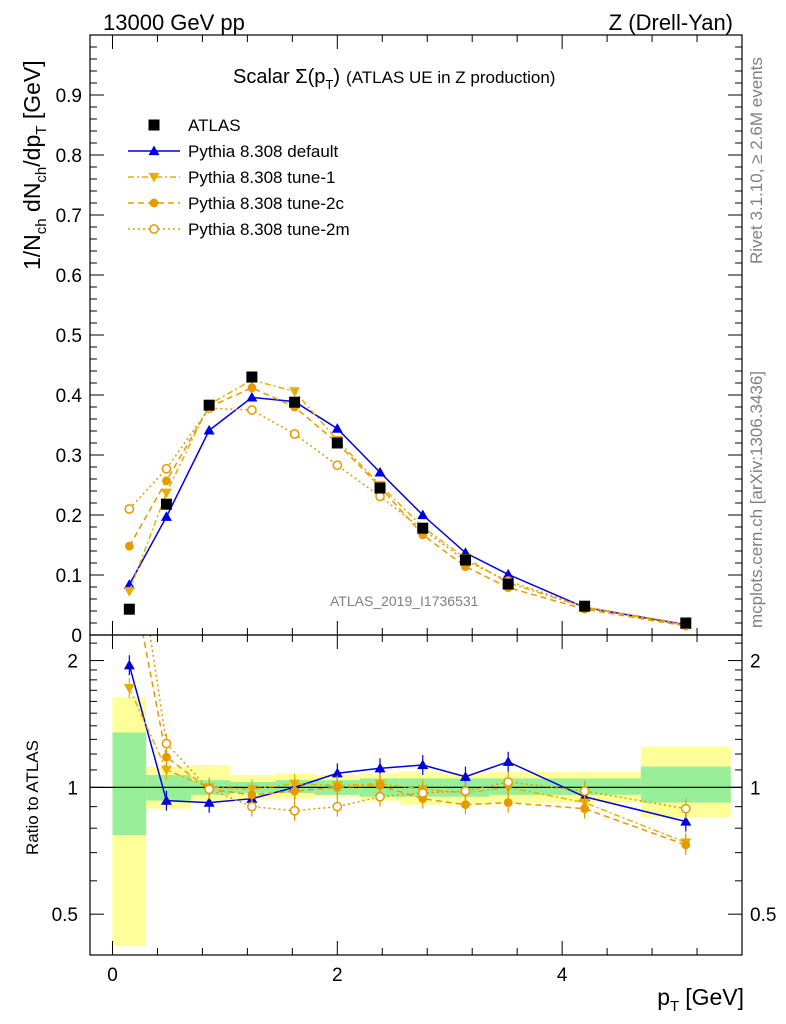 The image size is (786, 1024). What do you see at coordinates (763, 915) in the screenshot?
I see `ratio-tick-label-right: 0.5` at bounding box center [763, 915].